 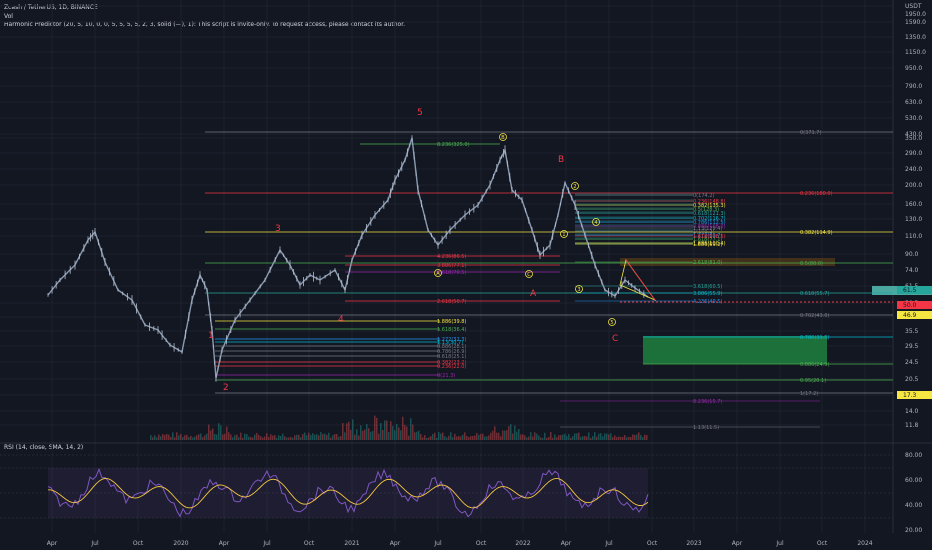 What do you see at coordinates (913, 6) in the screenshot?
I see `price-axis-currency: USDT` at bounding box center [913, 6].